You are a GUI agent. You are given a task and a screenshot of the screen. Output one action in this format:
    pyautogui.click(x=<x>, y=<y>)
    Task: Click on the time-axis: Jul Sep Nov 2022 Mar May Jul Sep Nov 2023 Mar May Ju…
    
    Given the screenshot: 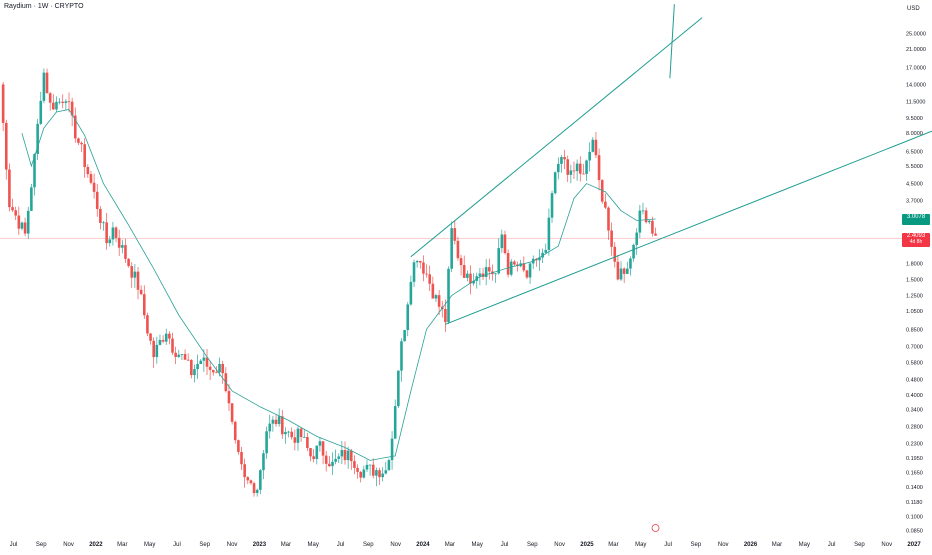 What is the action you would take?
    pyautogui.click(x=466, y=545)
    